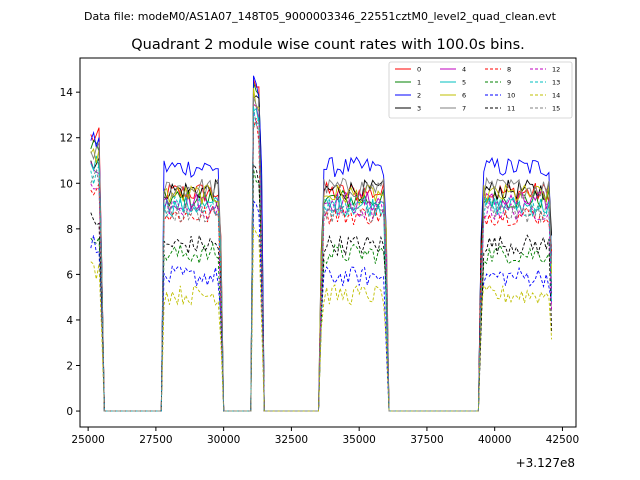  What do you see at coordinates (223, 440) in the screenshot?
I see `x-tick-label: 30000` at bounding box center [223, 440].